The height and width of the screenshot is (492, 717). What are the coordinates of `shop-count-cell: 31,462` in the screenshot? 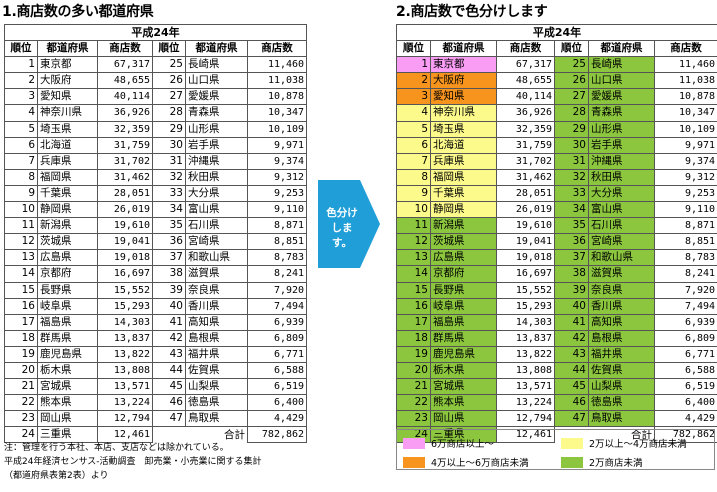 It's located at (525, 177).